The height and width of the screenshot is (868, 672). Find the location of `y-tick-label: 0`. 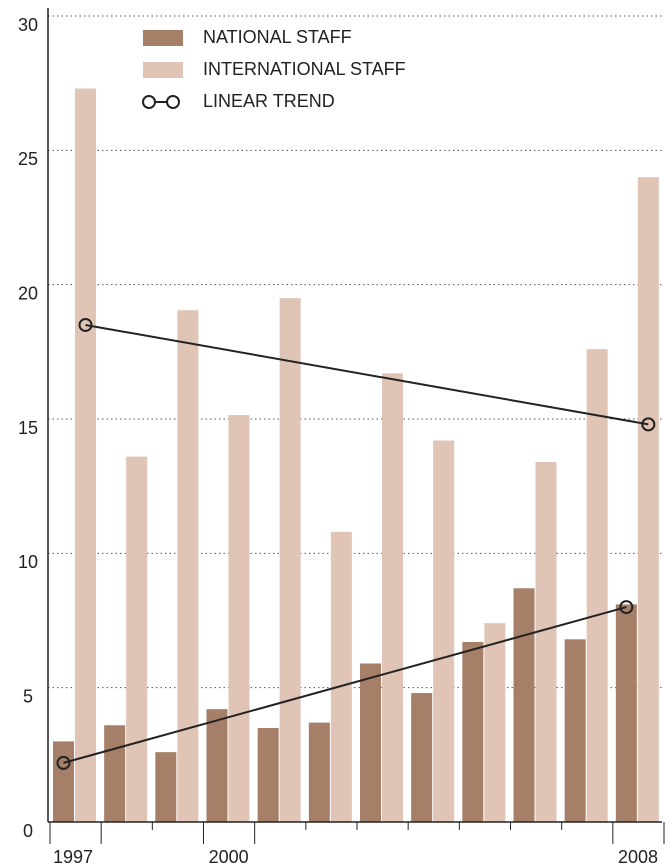

y-tick-label: 0 is located at coordinates (28, 831).